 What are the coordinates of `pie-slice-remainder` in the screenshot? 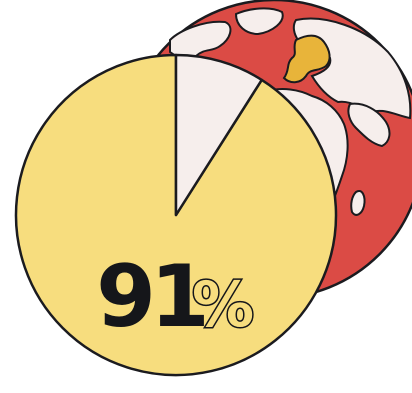 It's located at (218, 135).